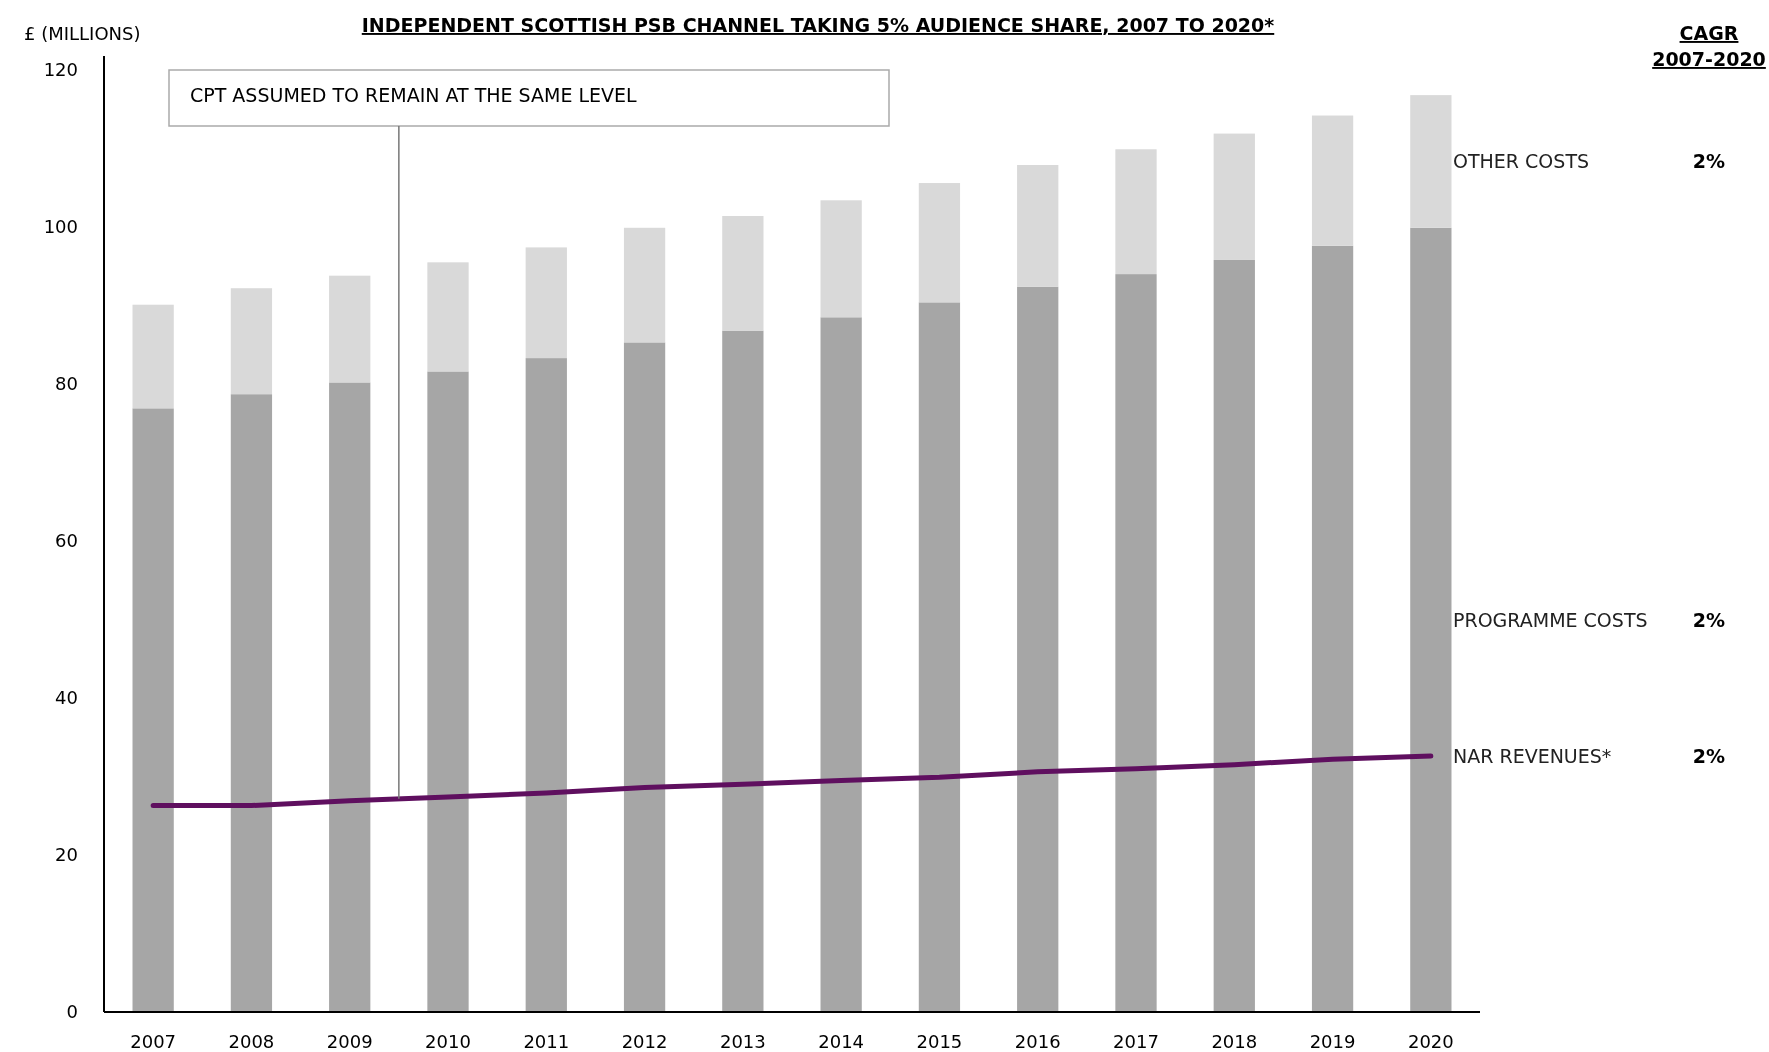 This screenshot has width=1769, height=1052. Describe the element at coordinates (60, 227) in the screenshot. I see `y-tick-label: 100` at that location.